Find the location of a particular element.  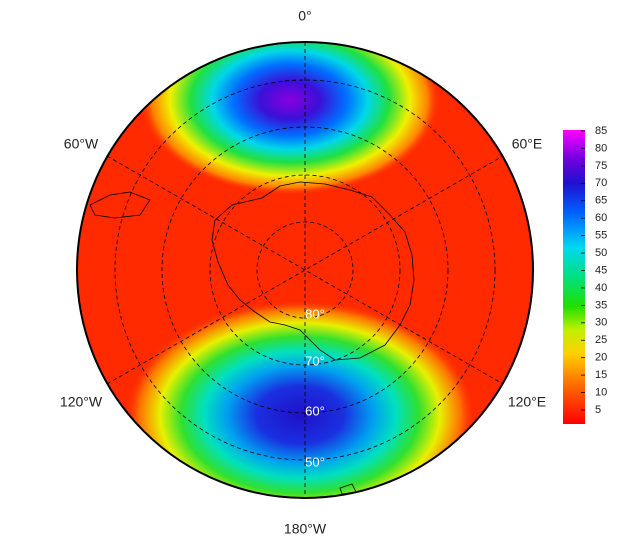

colorbar-tick-label: 70 is located at coordinates (601, 183).